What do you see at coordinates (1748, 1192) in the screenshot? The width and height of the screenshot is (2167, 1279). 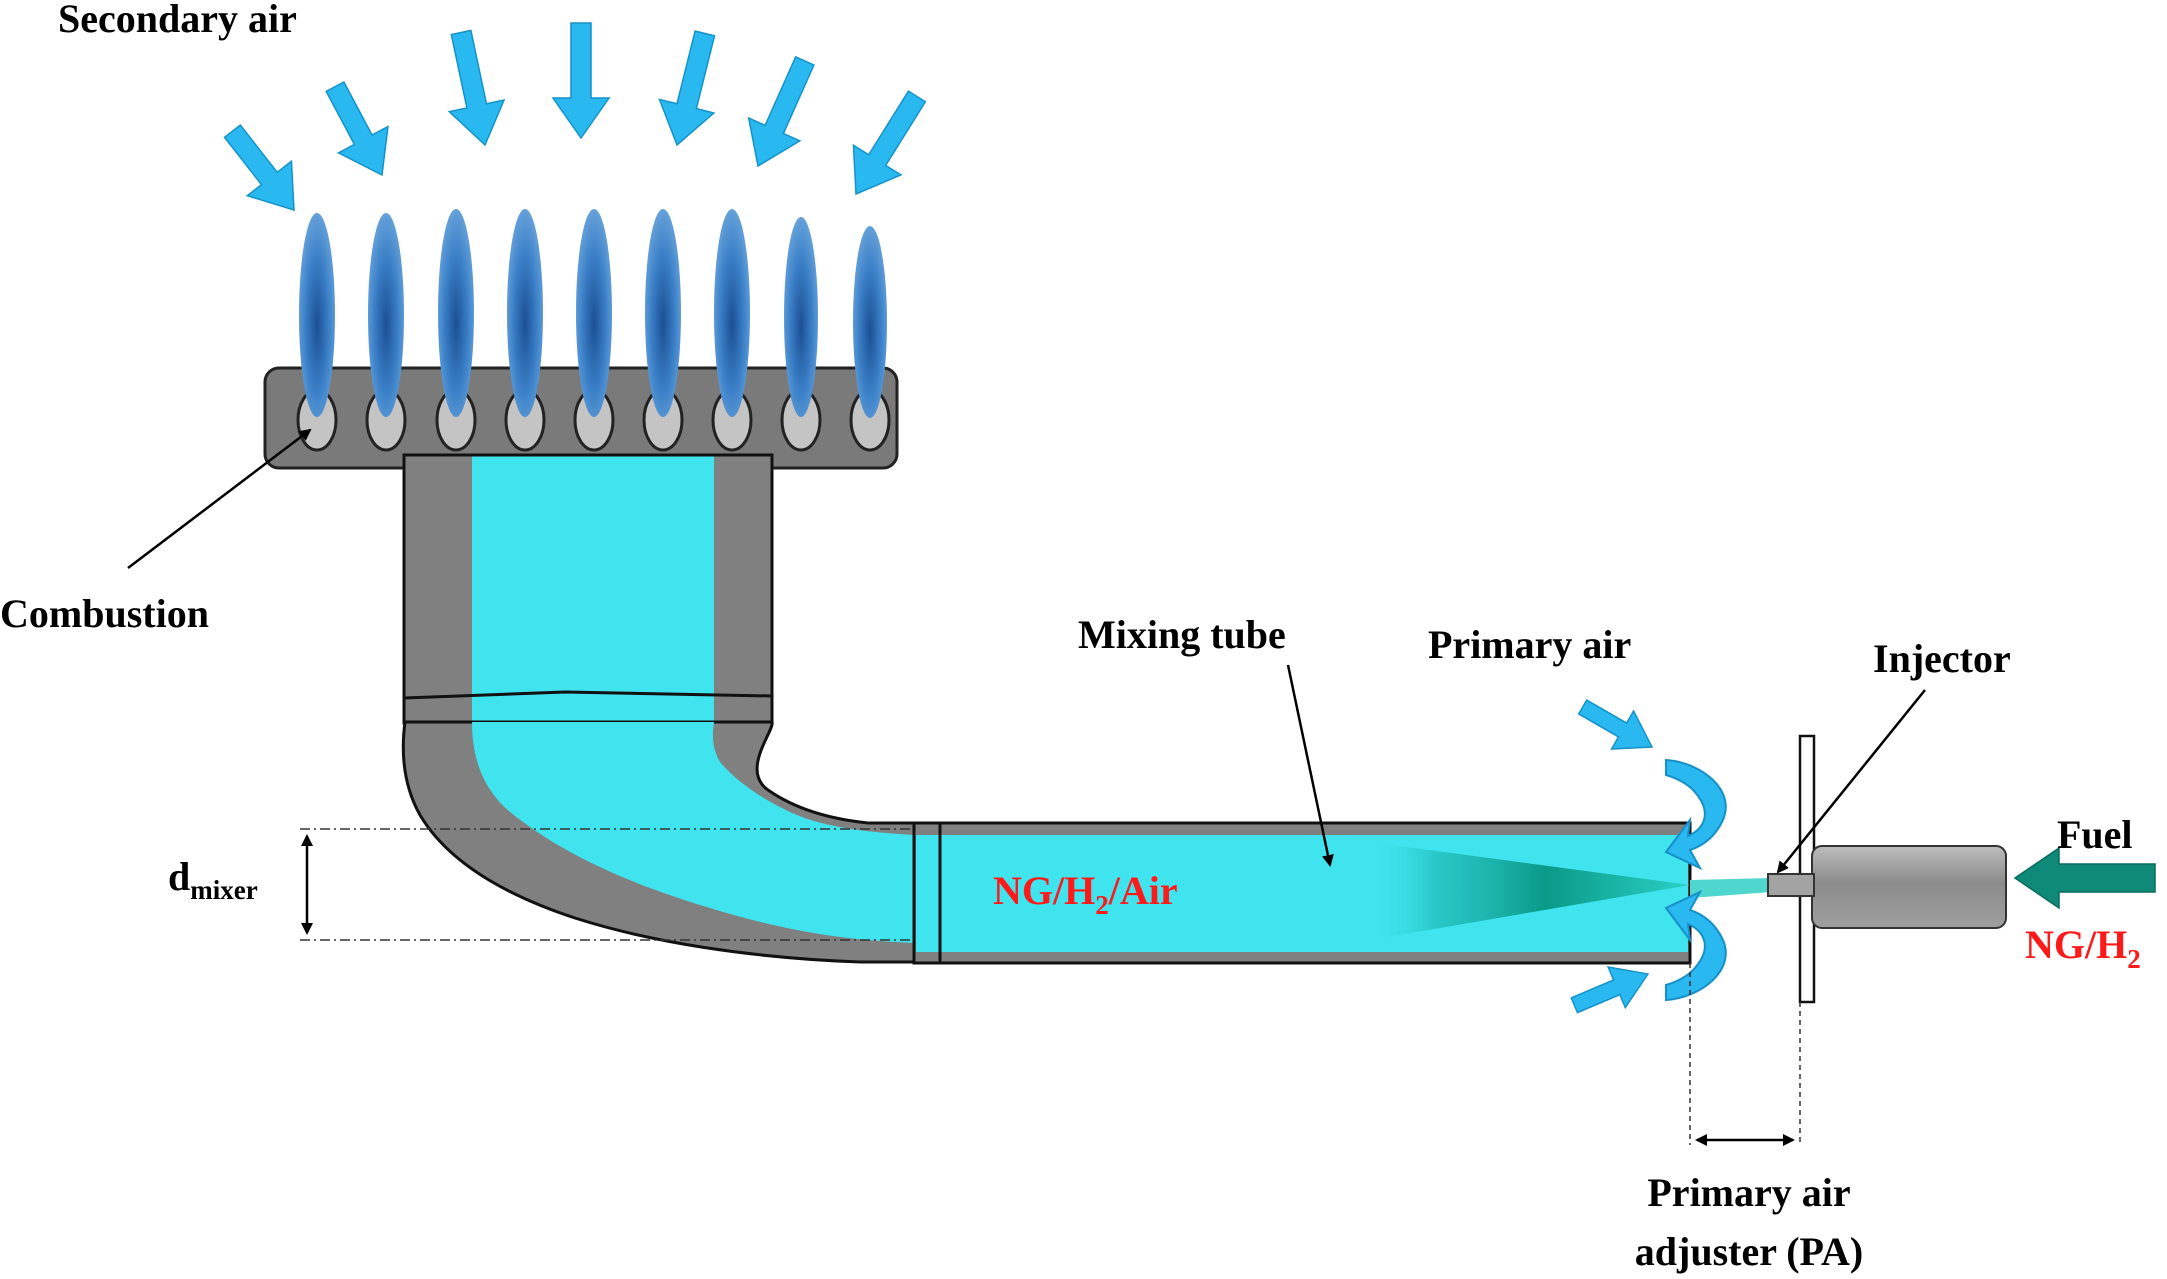 I see `pa-label-line1: Primary air` at bounding box center [1748, 1192].